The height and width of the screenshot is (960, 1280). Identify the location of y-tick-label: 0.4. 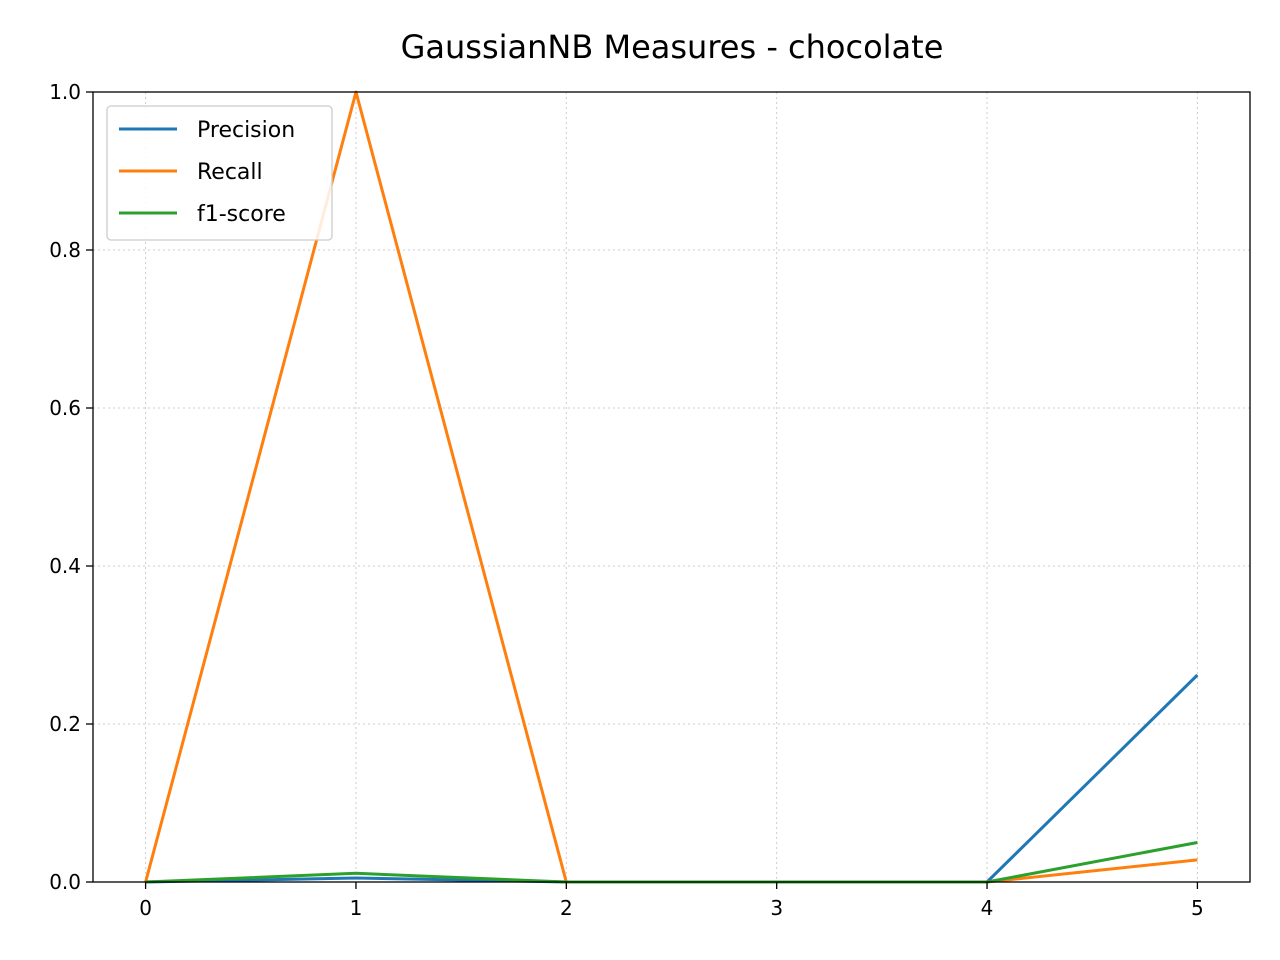
(65, 566).